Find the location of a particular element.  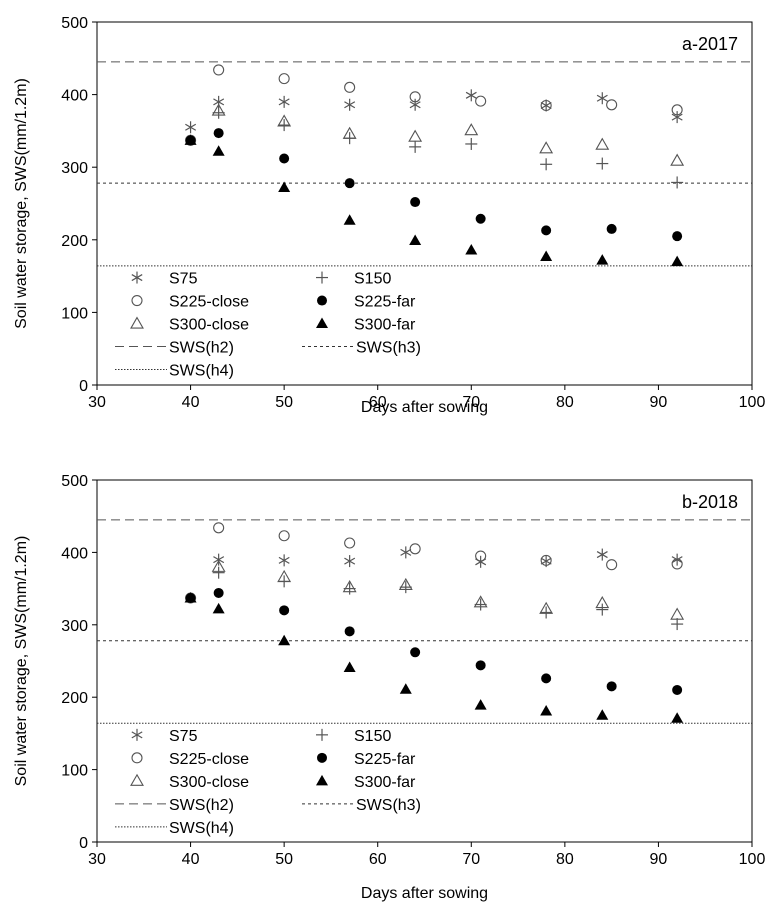

legend-marker-s225-far is located at coordinates (322, 300).